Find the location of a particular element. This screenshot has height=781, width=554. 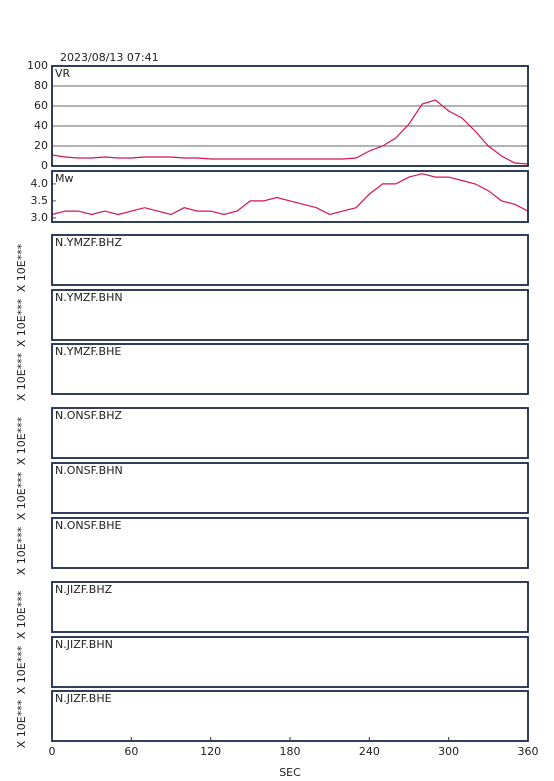

panel-label: N.JIZF.BHN is located at coordinates (84, 644).